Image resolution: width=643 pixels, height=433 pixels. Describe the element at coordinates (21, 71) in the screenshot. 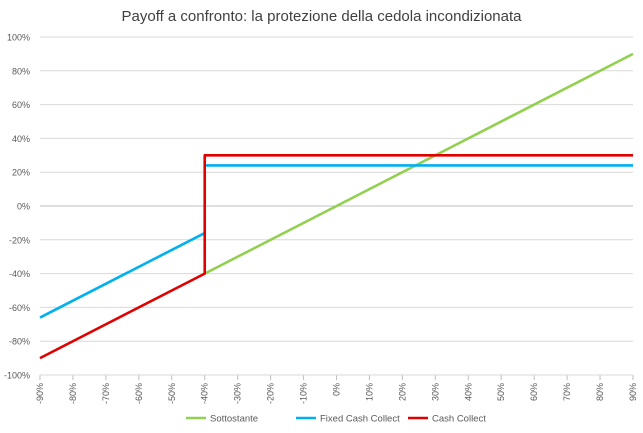

I see `y-tick-label: 80%` at that location.